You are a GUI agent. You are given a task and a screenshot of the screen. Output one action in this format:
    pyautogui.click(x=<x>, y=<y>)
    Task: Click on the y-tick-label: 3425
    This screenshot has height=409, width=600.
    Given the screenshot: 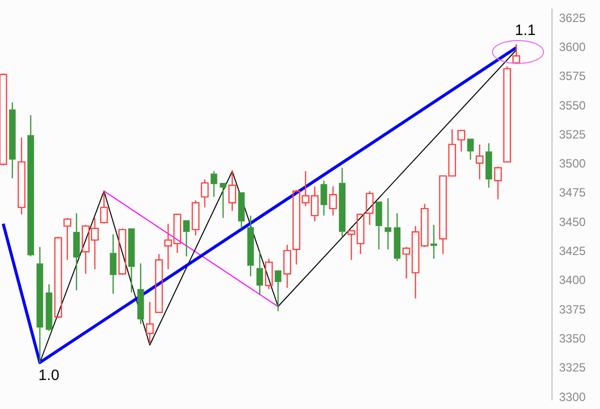 What is the action you would take?
    pyautogui.click(x=572, y=251)
    